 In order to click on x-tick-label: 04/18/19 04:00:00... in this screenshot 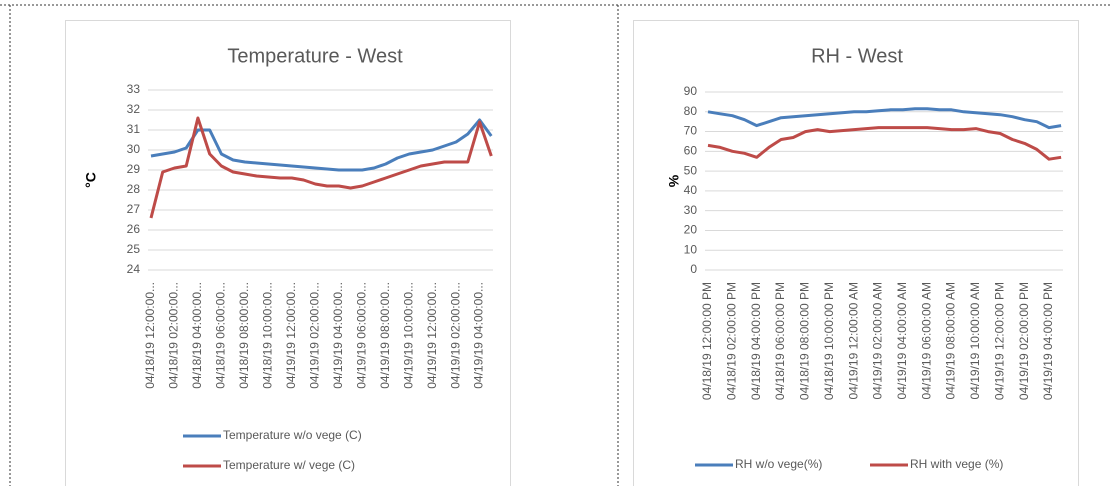, I will do `click(197, 335)`.